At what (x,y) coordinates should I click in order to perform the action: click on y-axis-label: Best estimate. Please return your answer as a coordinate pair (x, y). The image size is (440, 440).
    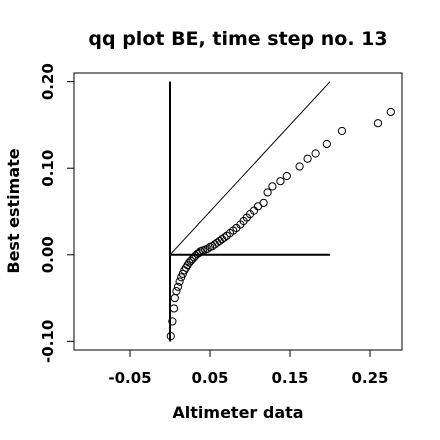
    Looking at the image, I should click on (13, 210).